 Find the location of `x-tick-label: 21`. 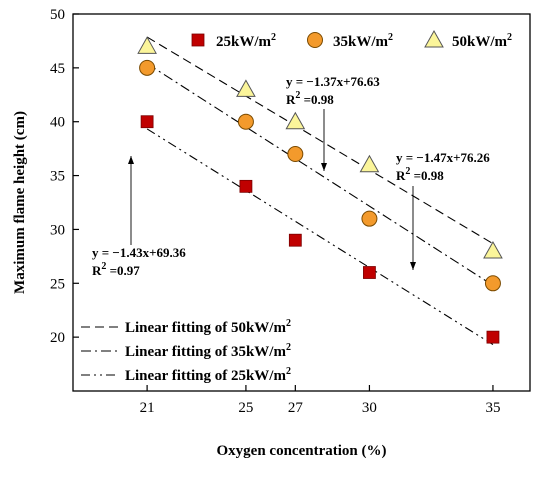

x-tick-label: 21 is located at coordinates (147, 408).